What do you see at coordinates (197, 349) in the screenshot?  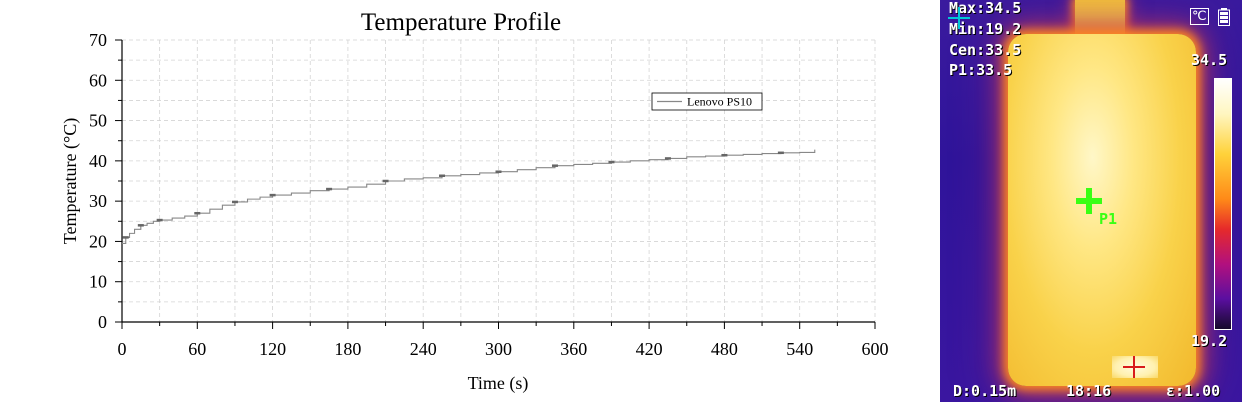 I see `x-tick-label: 60` at bounding box center [197, 349].